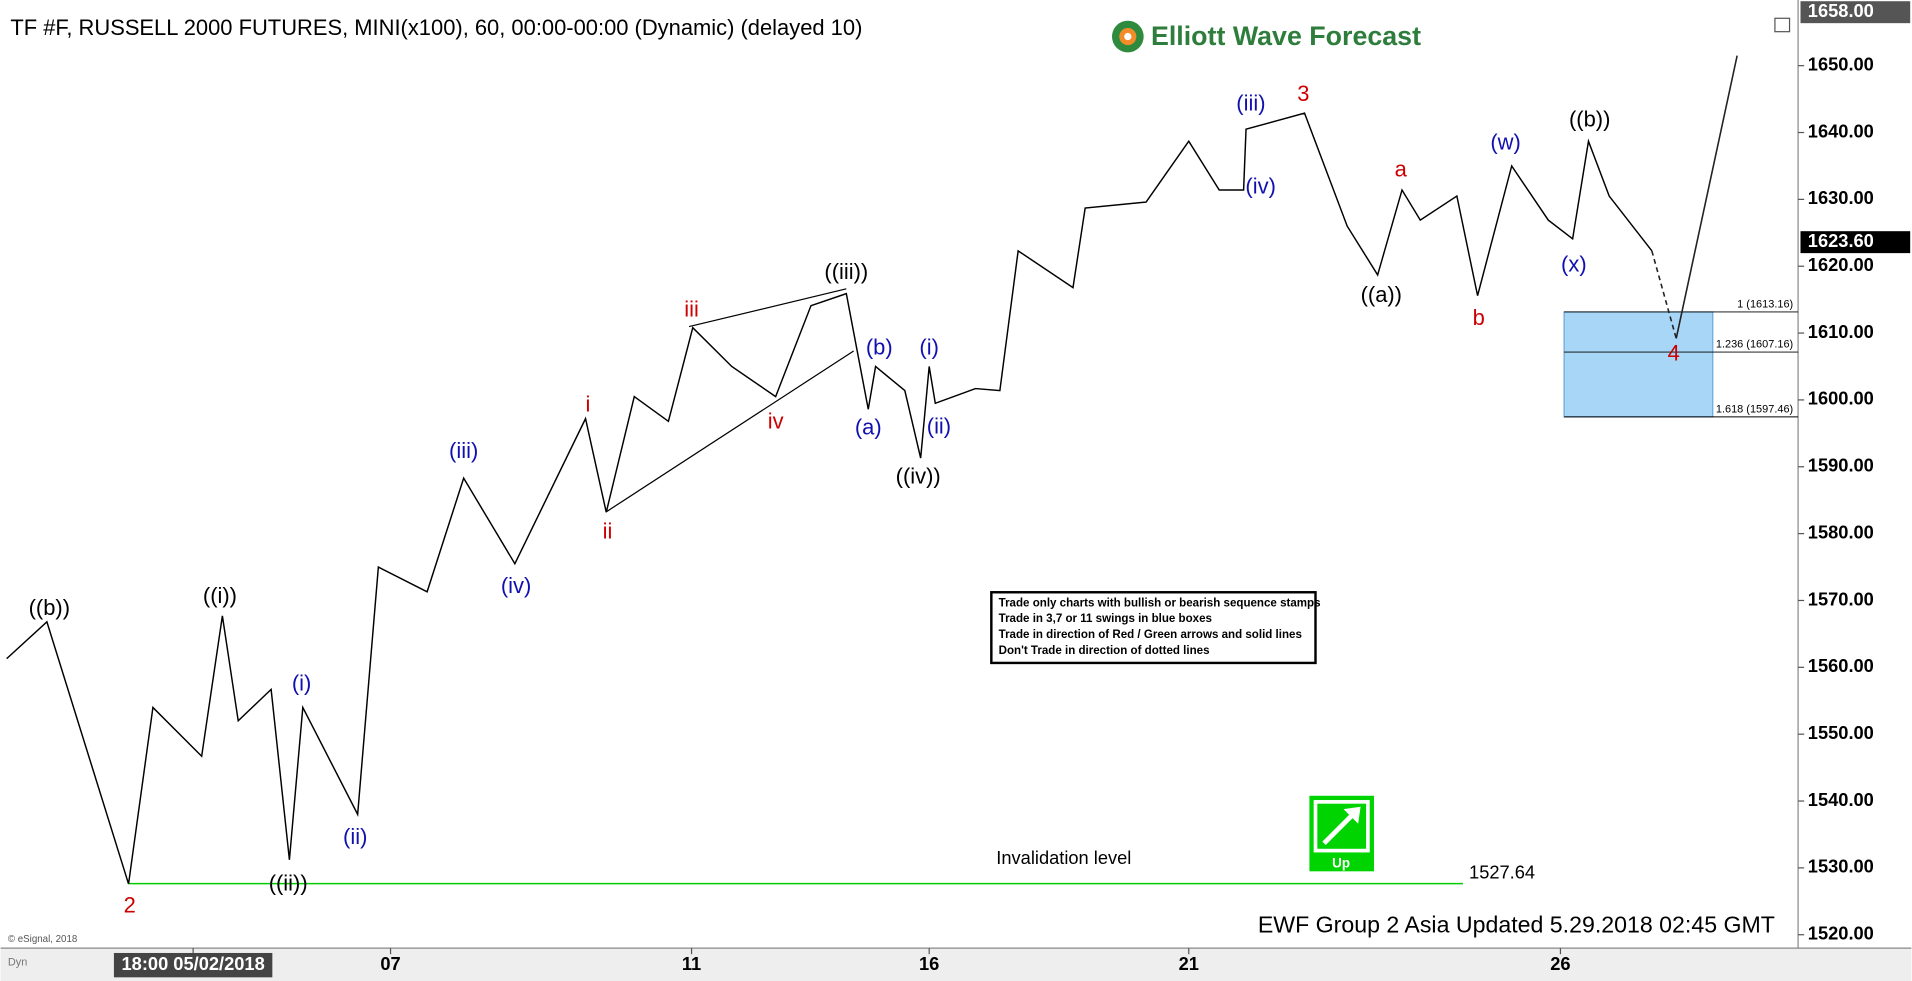  I want to click on y-tick-label: 1540.00, so click(1841, 799).